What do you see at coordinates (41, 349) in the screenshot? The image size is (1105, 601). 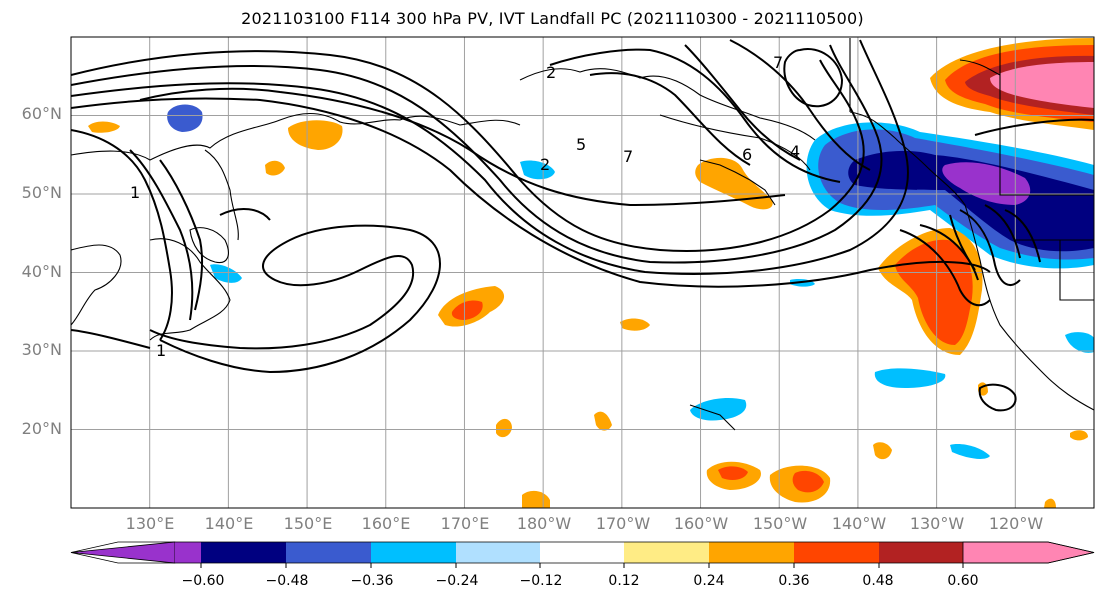 I see `y-tick-label: 30°N` at bounding box center [41, 349].